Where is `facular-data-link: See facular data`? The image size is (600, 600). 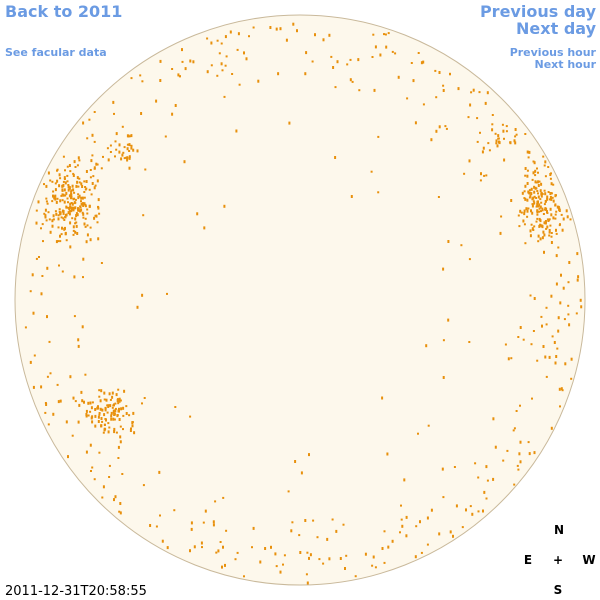 facular-data-link: See facular data is located at coordinates (56, 52).